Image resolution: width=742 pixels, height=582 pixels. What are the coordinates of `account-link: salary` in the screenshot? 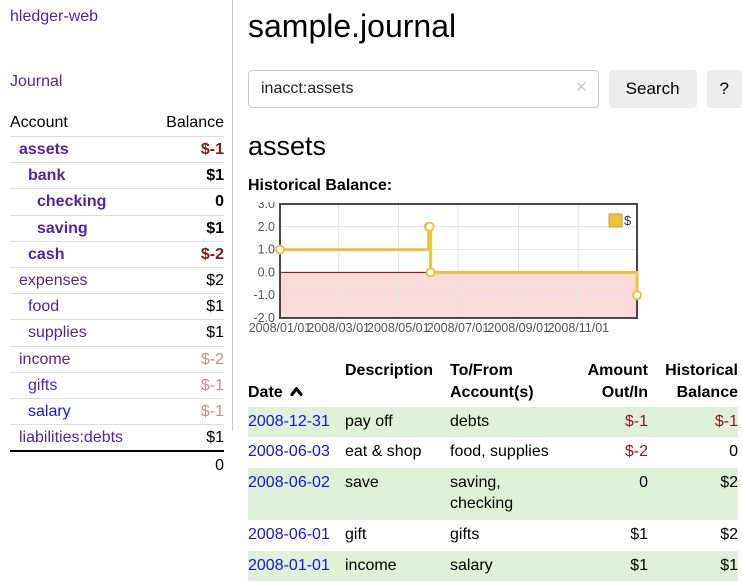 It's located at (49, 411).